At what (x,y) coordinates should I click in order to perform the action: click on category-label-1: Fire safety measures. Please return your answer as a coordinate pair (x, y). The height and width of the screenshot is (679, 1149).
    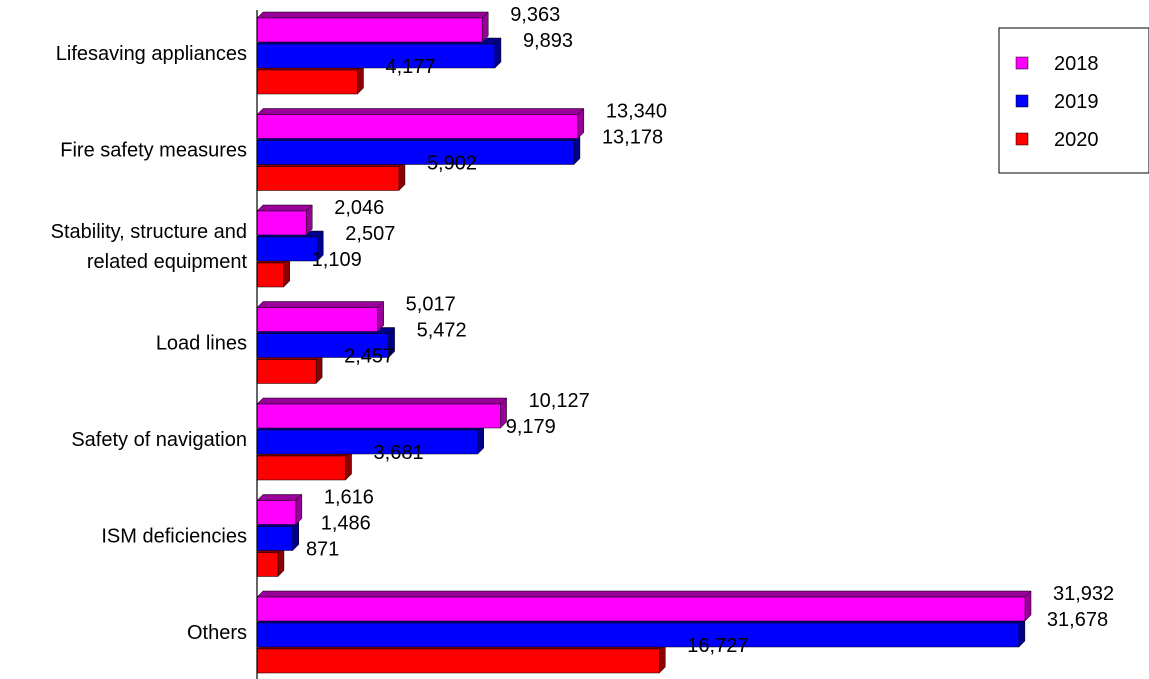
    Looking at the image, I should click on (153, 151).